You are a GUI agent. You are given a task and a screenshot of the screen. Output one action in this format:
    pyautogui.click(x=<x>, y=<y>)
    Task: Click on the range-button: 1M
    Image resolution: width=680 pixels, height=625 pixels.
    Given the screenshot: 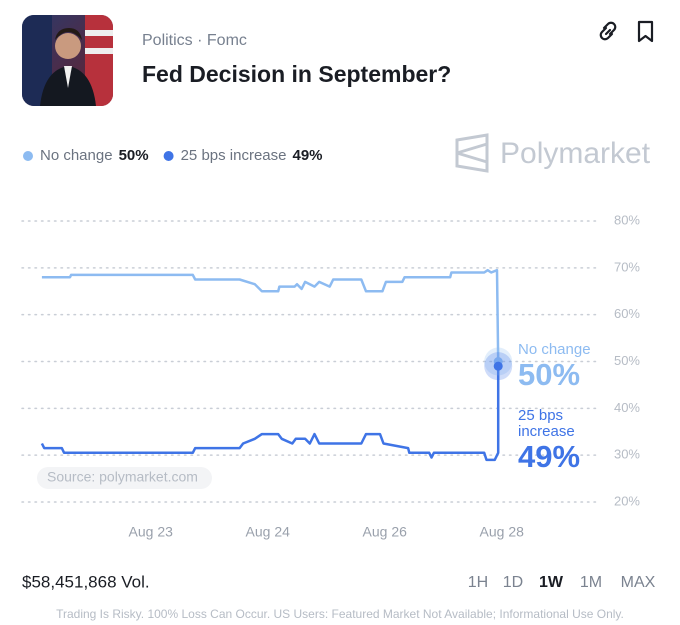 What is the action you would take?
    pyautogui.click(x=591, y=582)
    